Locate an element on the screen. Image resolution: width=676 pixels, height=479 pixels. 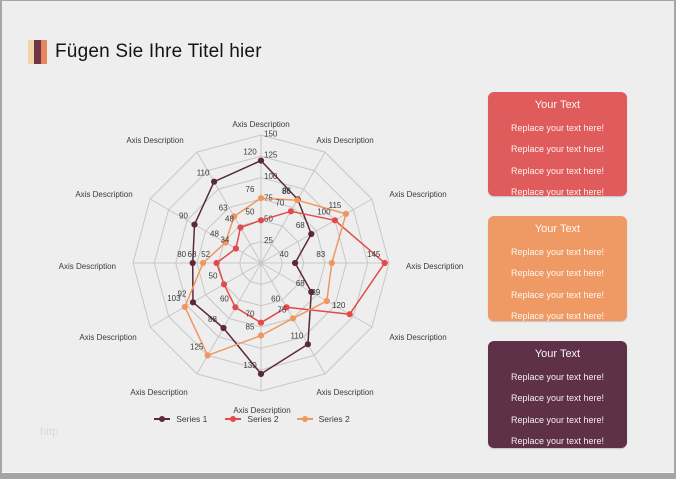
data-label: 34 is located at coordinates (224, 240).